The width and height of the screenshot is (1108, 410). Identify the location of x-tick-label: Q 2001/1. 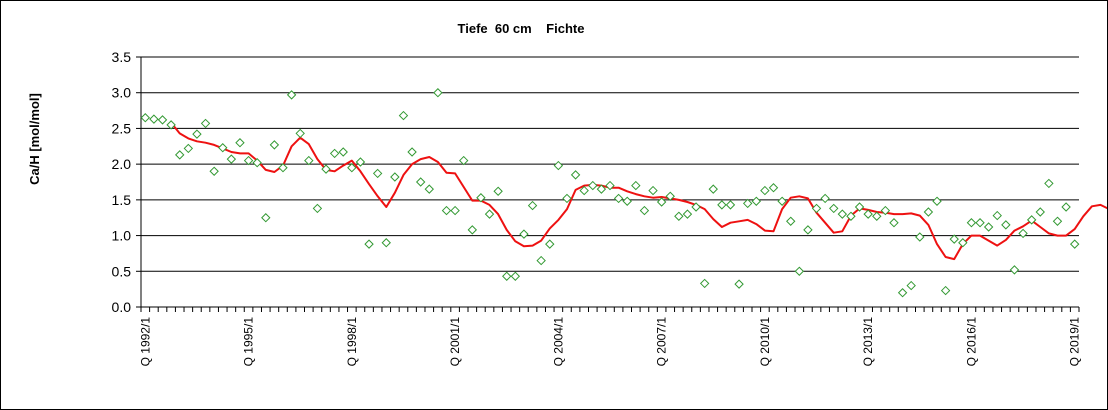
(455, 342).